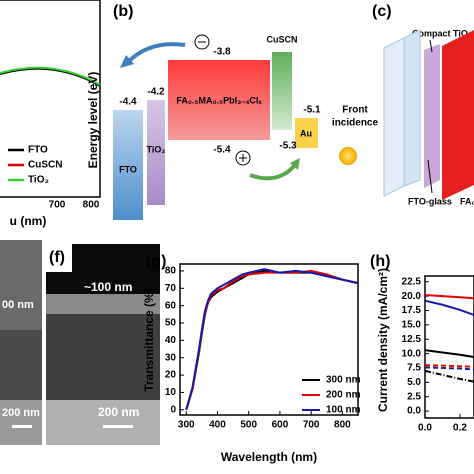  What do you see at coordinates (171, 357) in the screenshot?
I see `y-tick-label: 30` at bounding box center [171, 357].